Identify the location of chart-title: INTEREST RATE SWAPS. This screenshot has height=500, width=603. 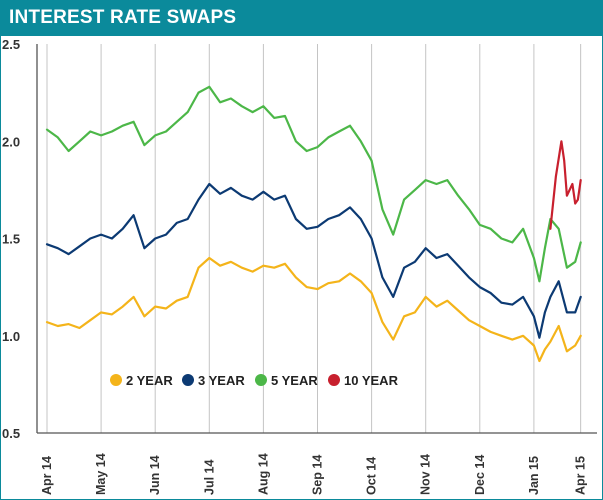
(123, 17).